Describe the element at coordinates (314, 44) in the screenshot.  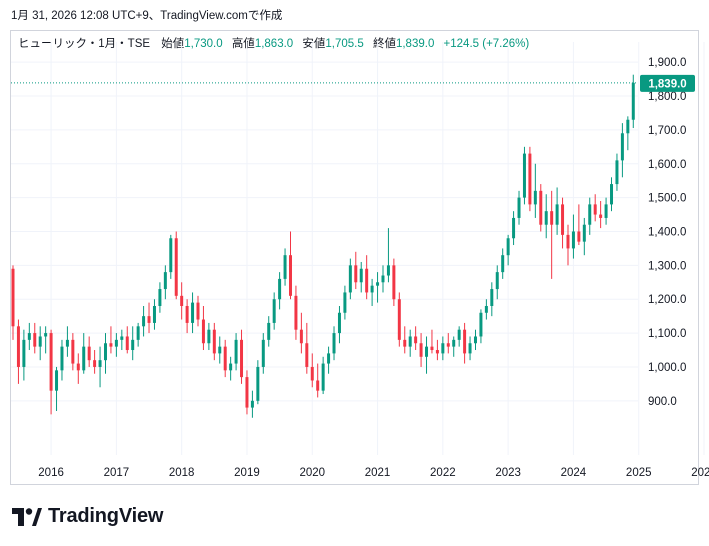
I see `low-label: 安値` at that location.